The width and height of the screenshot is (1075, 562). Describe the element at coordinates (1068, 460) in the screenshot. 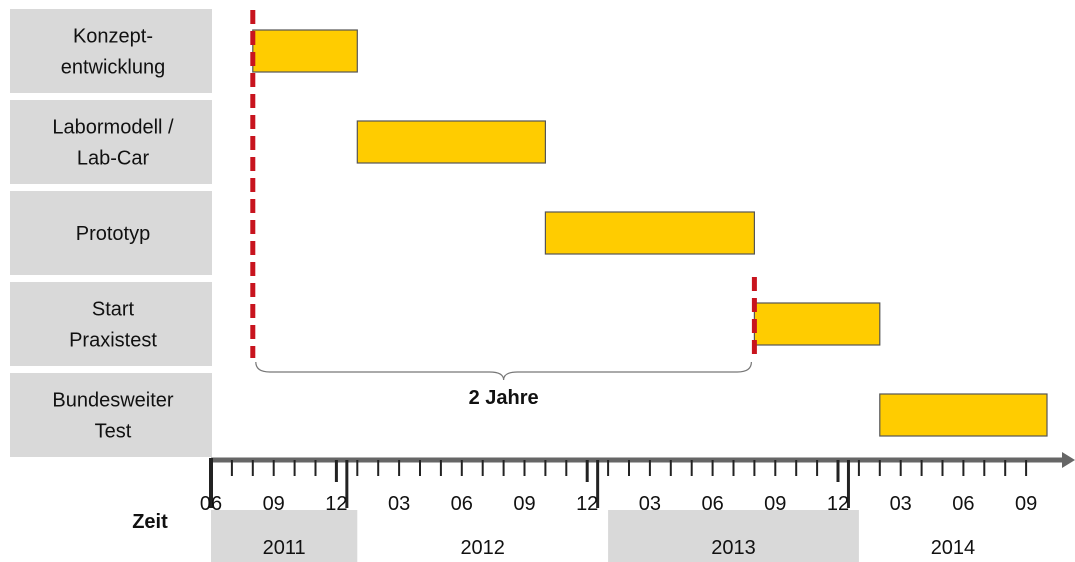

I see `axis-arrow` at that location.